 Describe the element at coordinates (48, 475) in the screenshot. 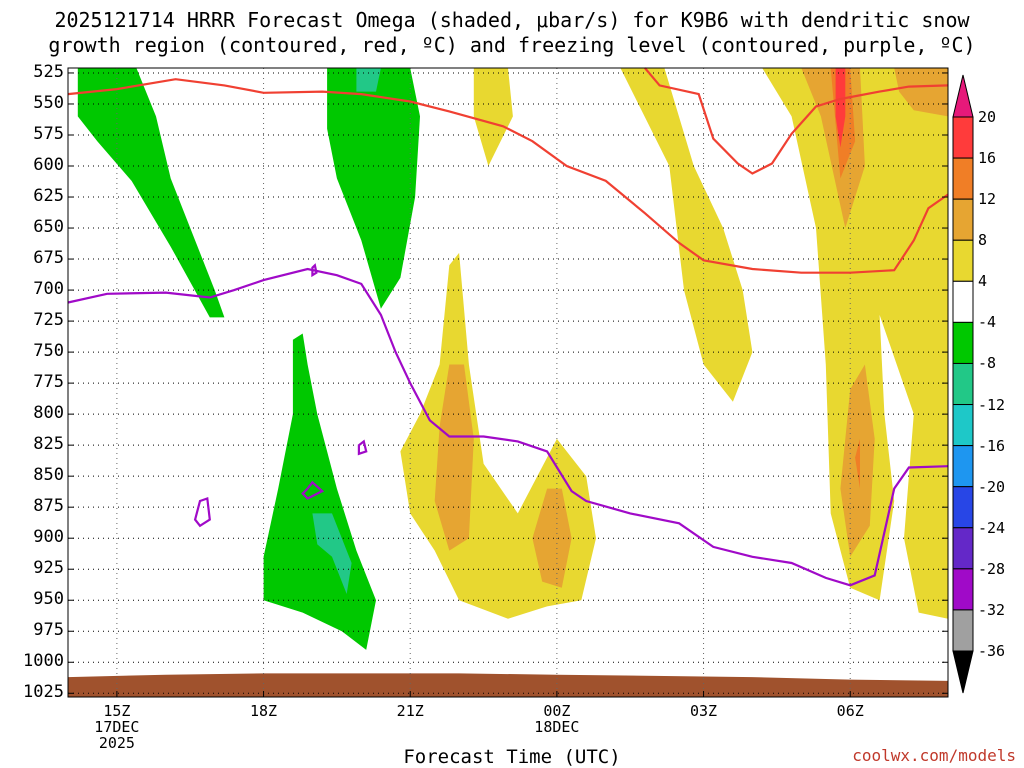

I see `y-tick-label: 850` at that location.